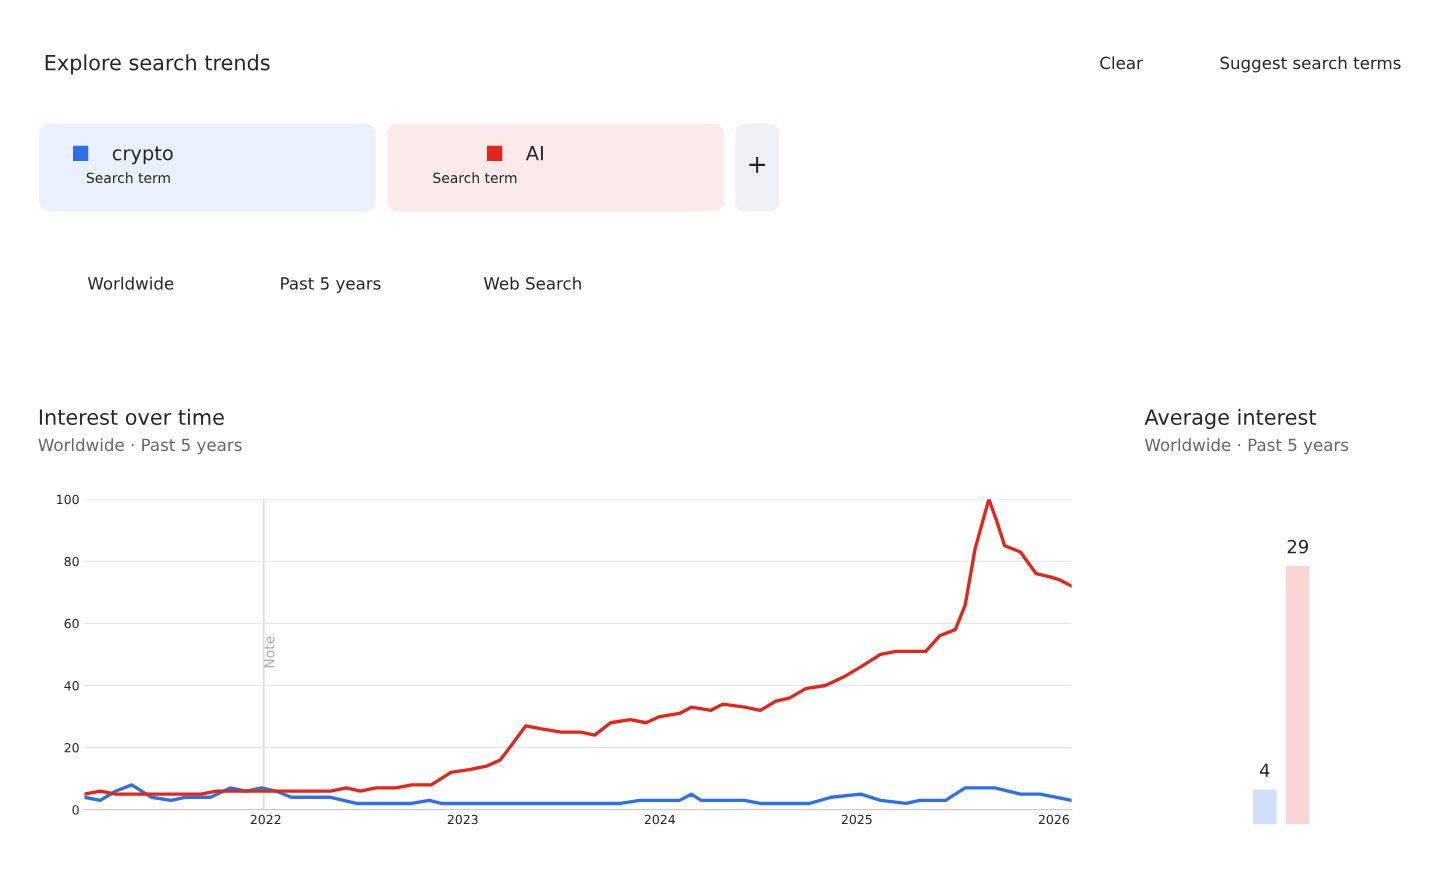 The image size is (1456, 882). What do you see at coordinates (534, 153) in the screenshot?
I see `legend-label: AI` at bounding box center [534, 153].